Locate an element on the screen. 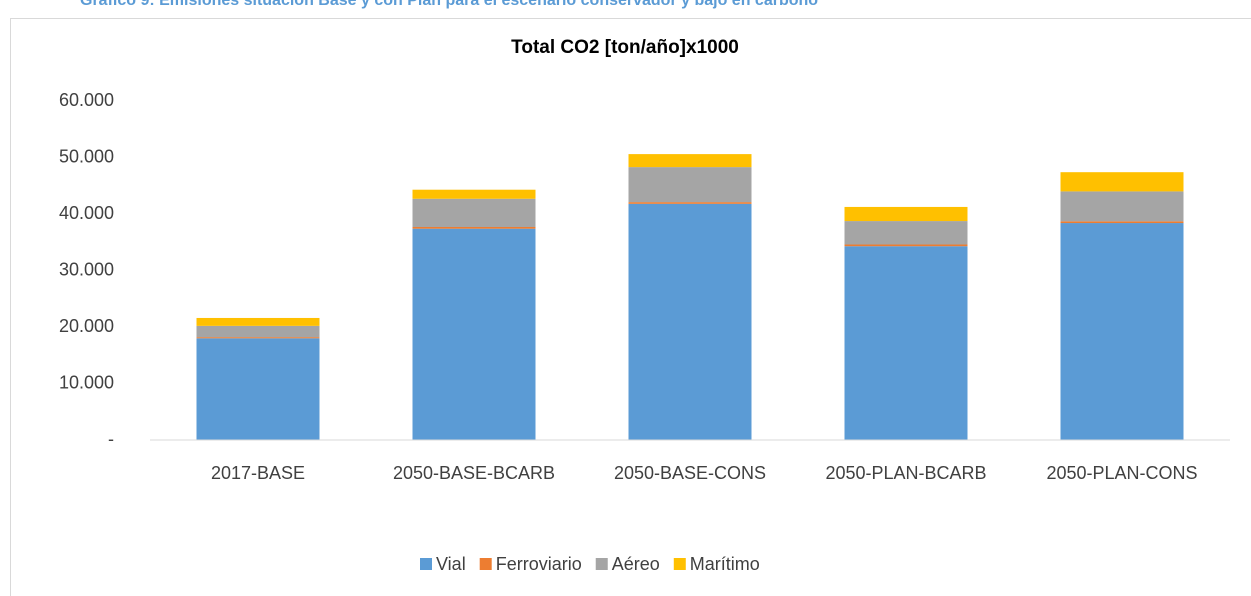 The image size is (1251, 596). legend-label: Vial is located at coordinates (451, 564).